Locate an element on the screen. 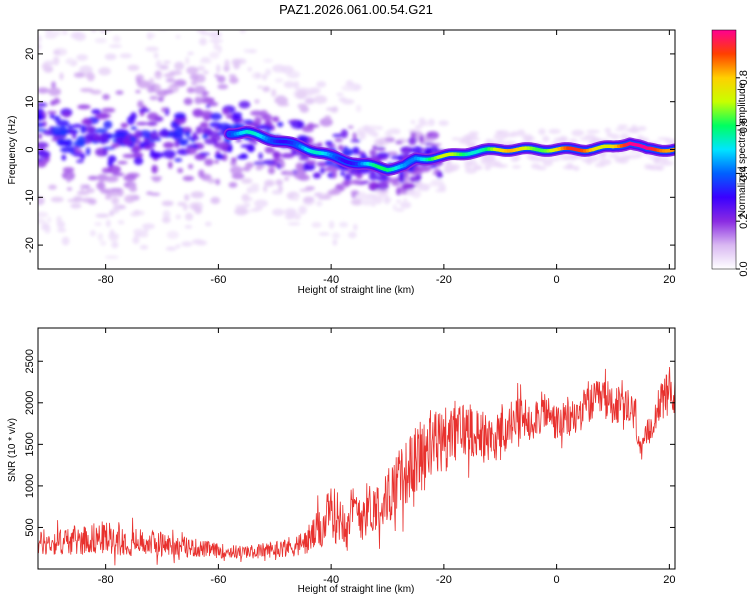 The width and height of the screenshot is (750, 600). colorbar-gradient is located at coordinates (724, 149).